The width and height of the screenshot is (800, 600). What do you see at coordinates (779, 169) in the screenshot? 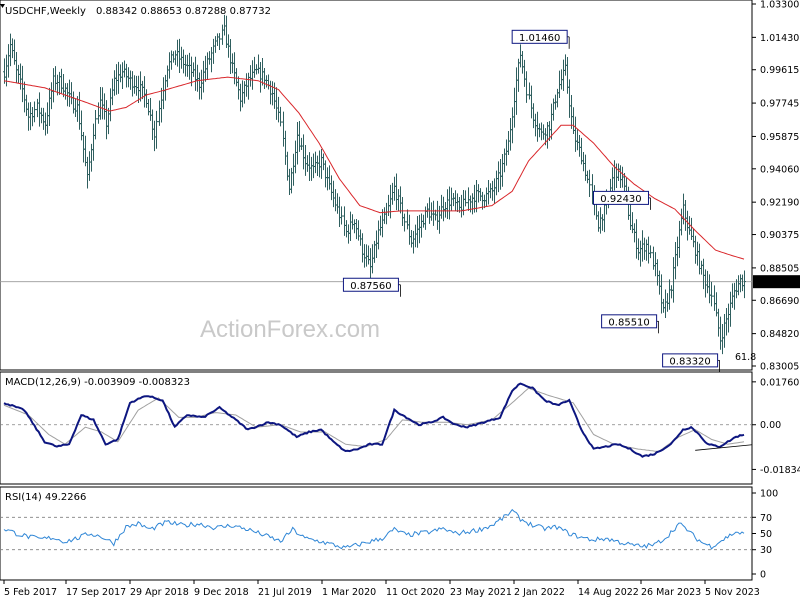
I see `y-tick-label: 0.94060` at bounding box center [779, 169].